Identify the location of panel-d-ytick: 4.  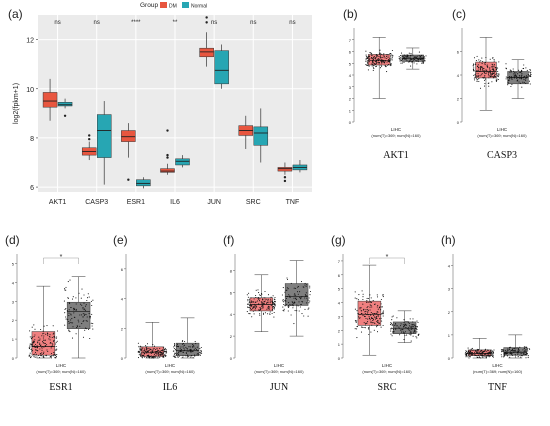
(13, 282).